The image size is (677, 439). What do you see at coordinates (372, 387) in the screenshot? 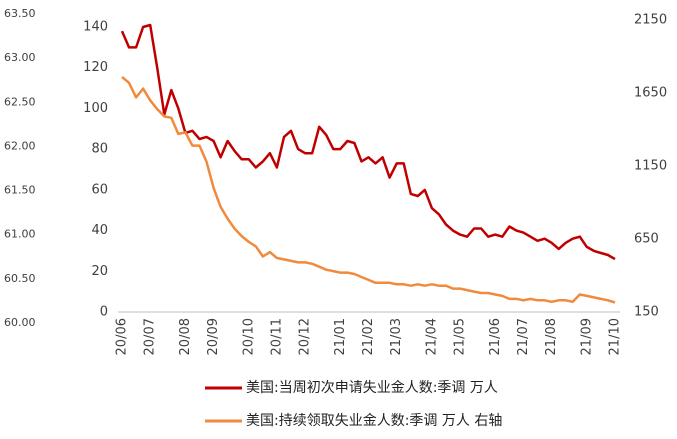
I see `legend-label: 美国:当周初次申请失业金人数:季调 万人` at bounding box center [372, 387].